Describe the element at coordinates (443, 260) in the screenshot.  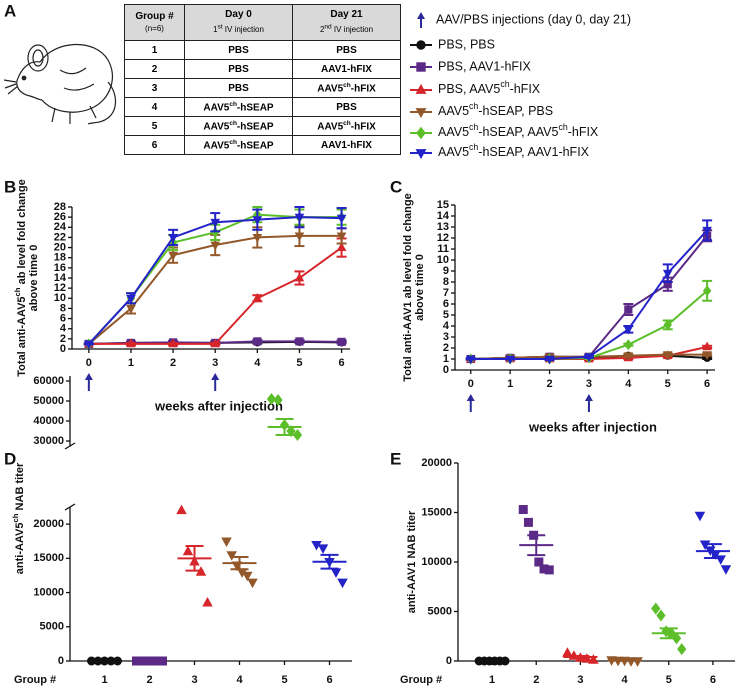
I see `y-tick-label: 10` at that location.